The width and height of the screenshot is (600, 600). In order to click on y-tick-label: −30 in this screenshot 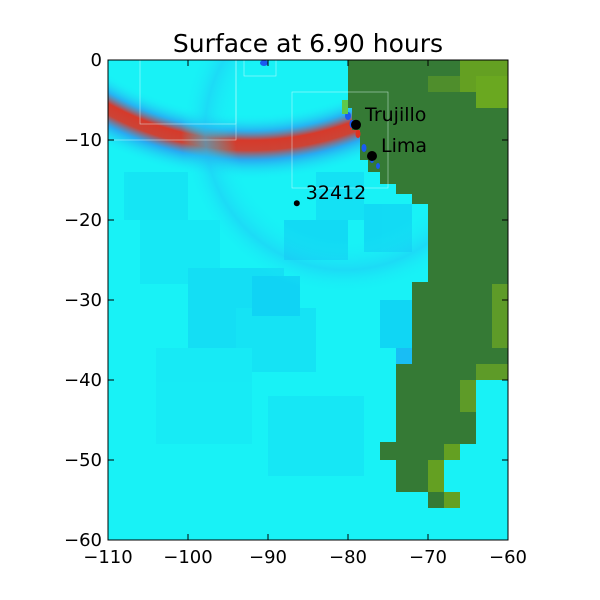, I will do `click(83, 300)`.